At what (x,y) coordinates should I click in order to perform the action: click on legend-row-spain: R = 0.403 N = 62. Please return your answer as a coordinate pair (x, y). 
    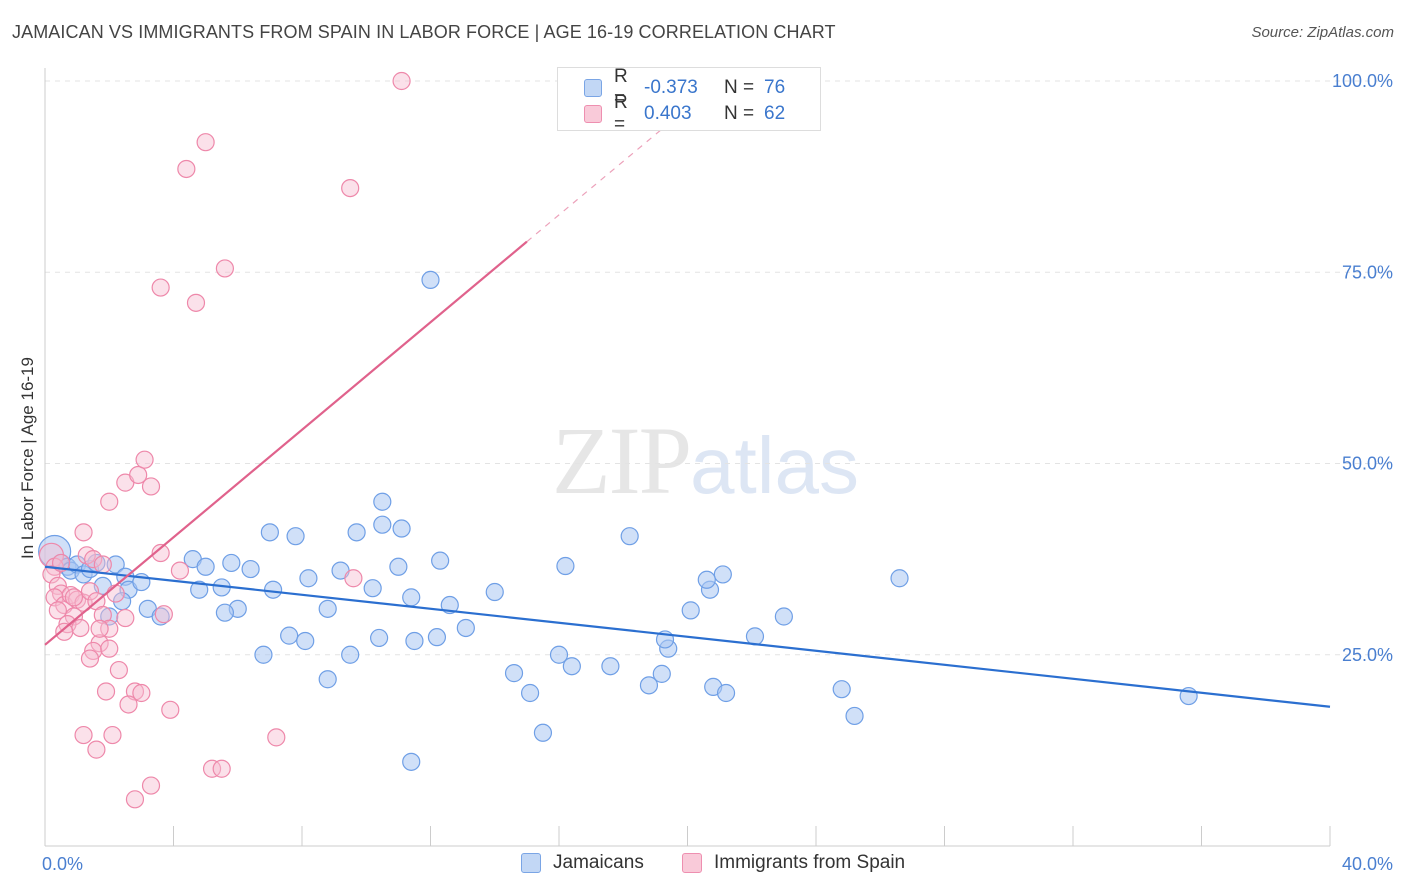
    Looking at the image, I should click on (684, 113).